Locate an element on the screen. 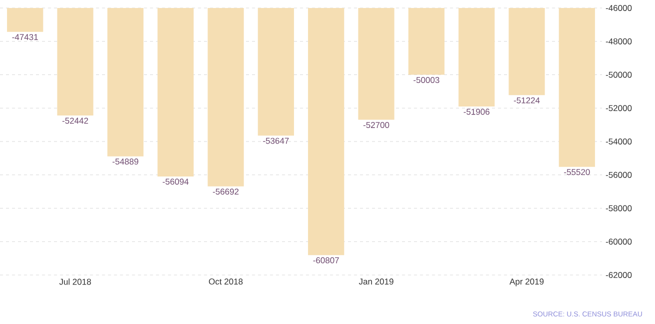  data-label: -50003 is located at coordinates (427, 80).